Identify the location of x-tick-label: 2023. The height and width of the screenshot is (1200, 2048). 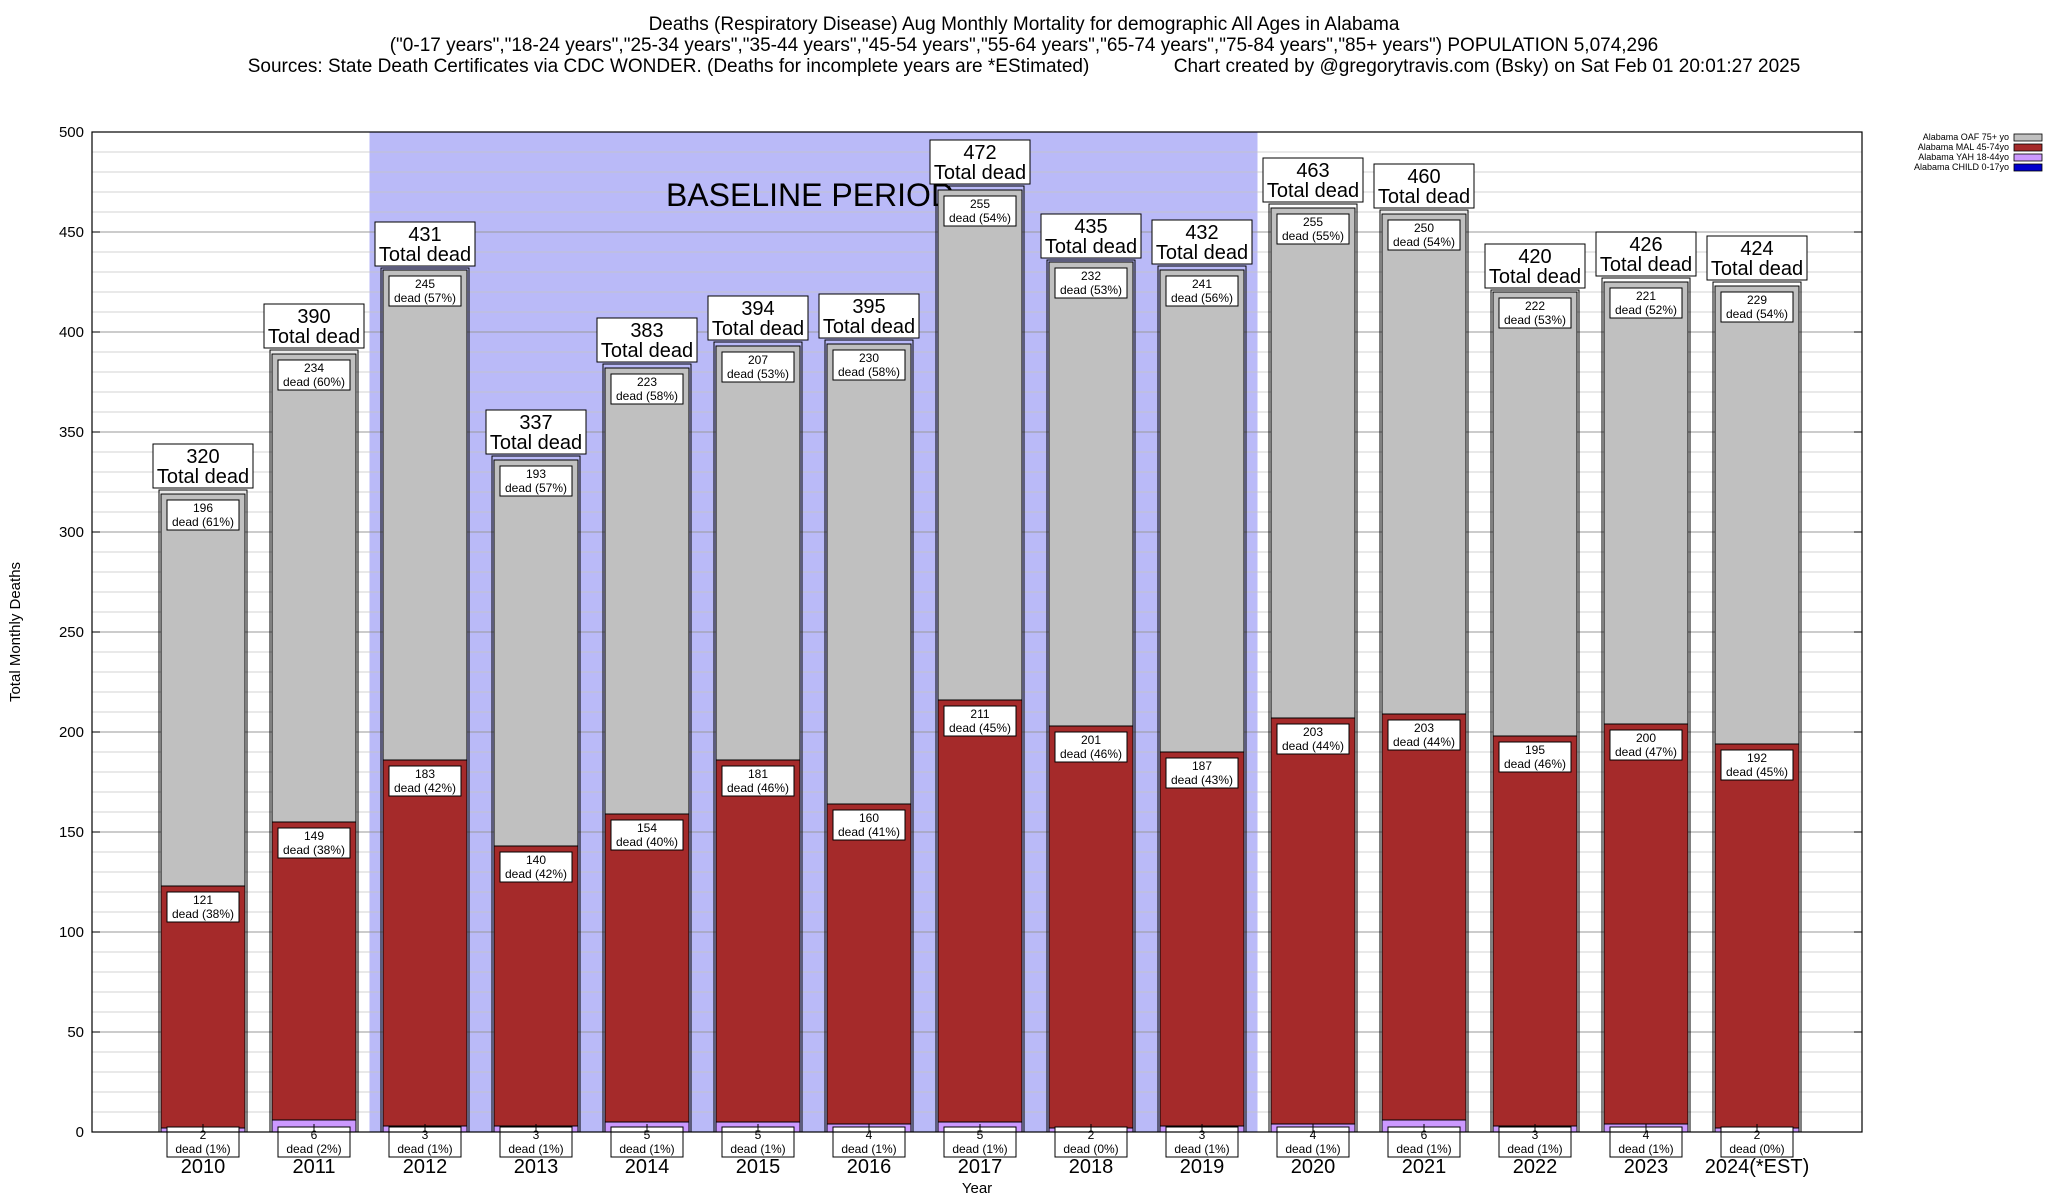
(1646, 1167).